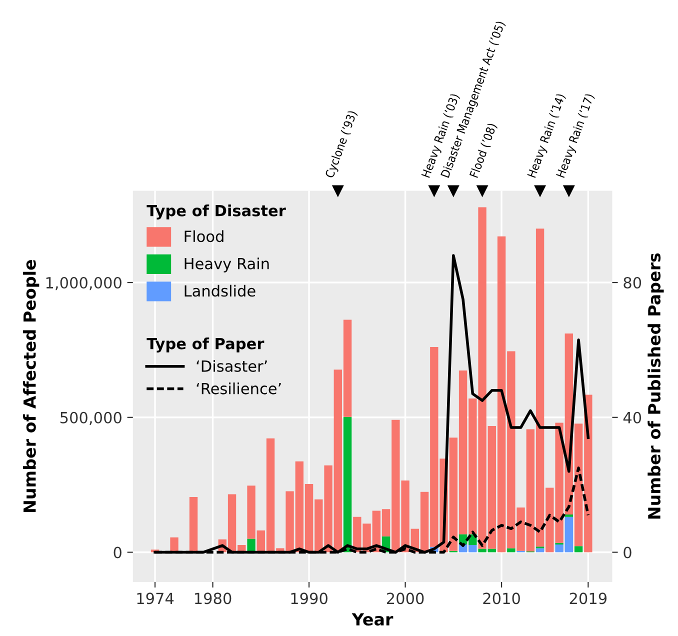  Describe the element at coordinates (632, 418) in the screenshot. I see `y2-tick-label: 40` at that location.